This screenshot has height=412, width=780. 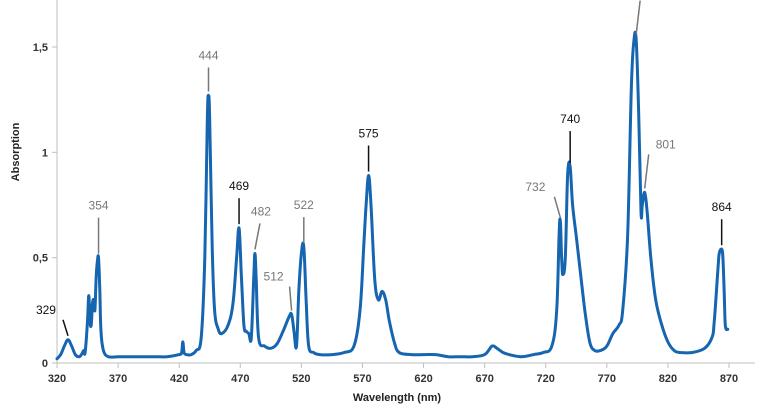 I want to click on x-tick-label: 570, so click(x=362, y=379).